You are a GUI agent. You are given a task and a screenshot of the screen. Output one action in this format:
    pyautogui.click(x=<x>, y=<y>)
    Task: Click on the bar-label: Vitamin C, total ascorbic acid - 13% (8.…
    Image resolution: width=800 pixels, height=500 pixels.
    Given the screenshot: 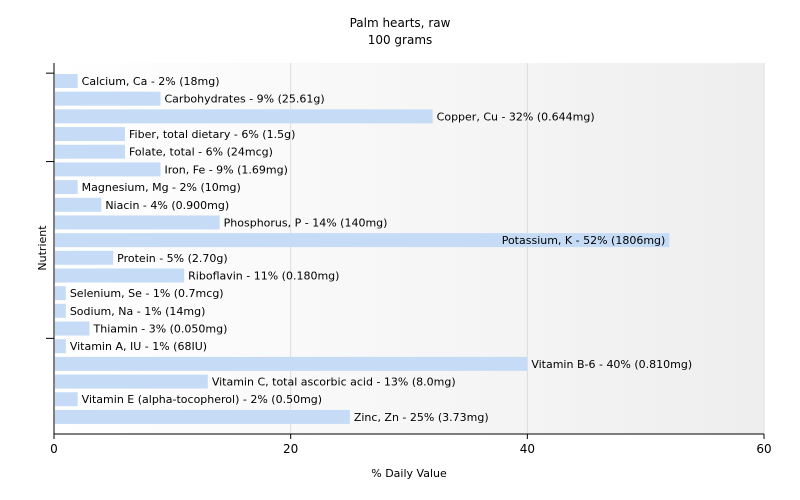 What is the action you would take?
    pyautogui.click(x=334, y=382)
    